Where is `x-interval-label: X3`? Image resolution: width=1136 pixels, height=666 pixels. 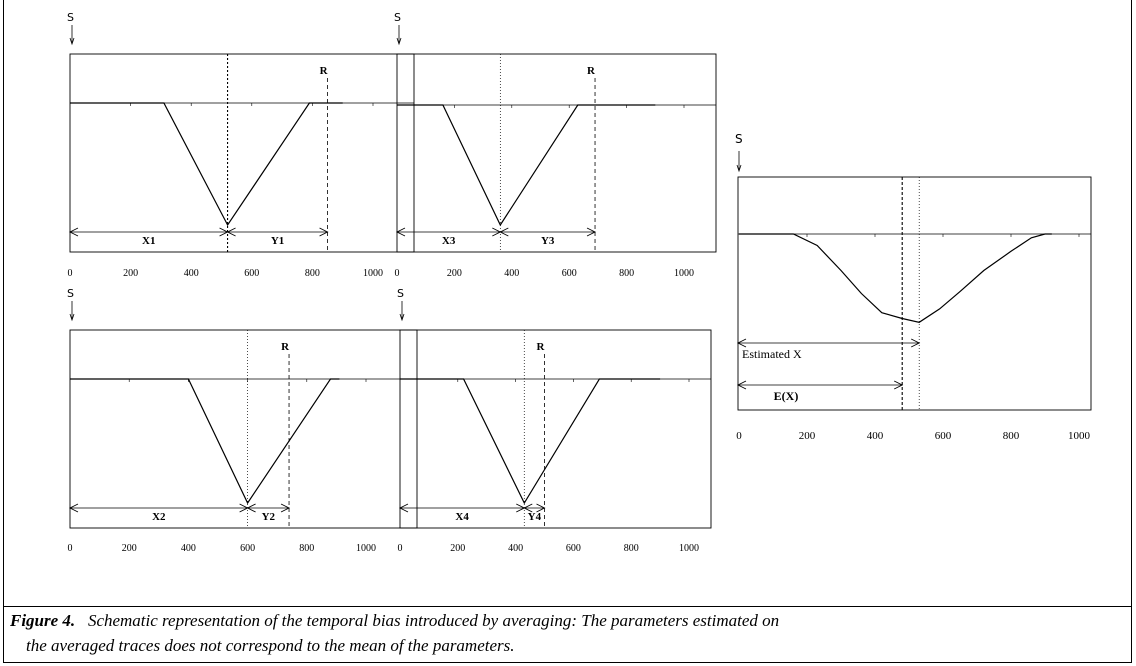
x-interval-label: X3 is located at coordinates (449, 241).